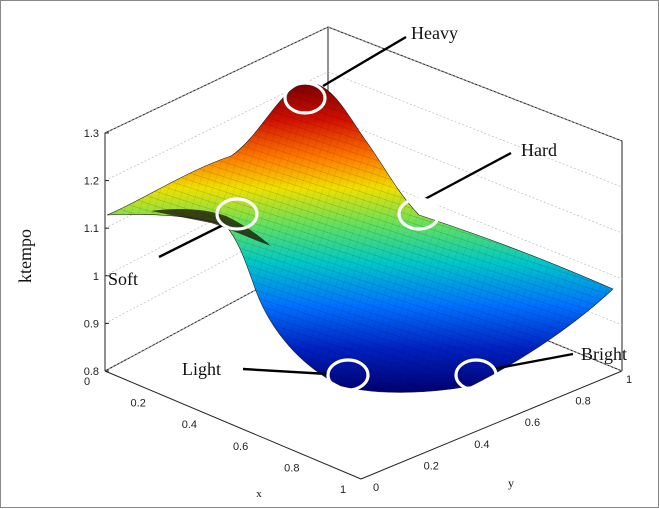 This screenshot has height=509, width=659. I want to click on z-tick-label: 1, so click(96, 277).